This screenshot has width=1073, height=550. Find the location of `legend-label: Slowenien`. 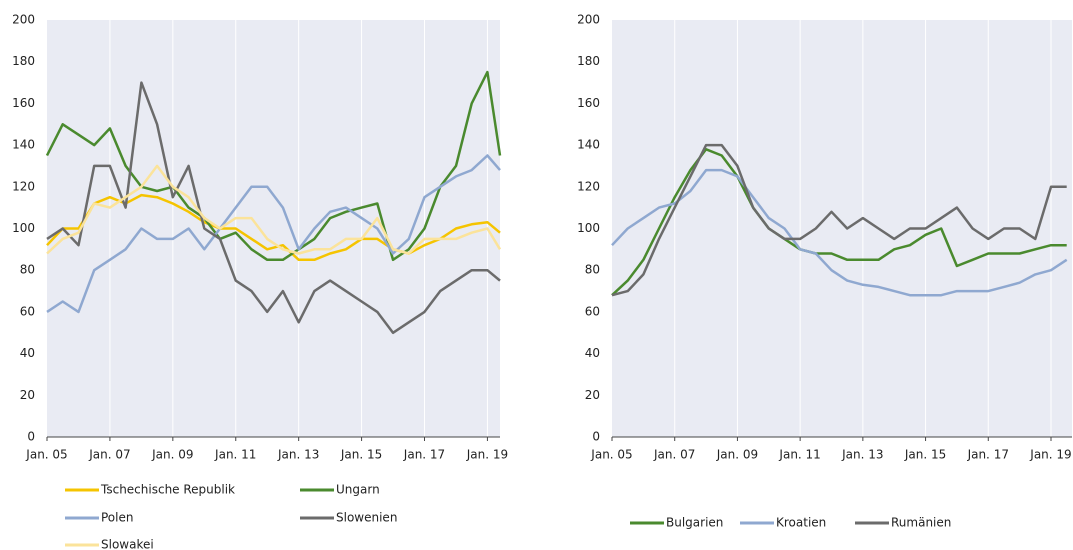

legend-label: Slowenien is located at coordinates (366, 518).